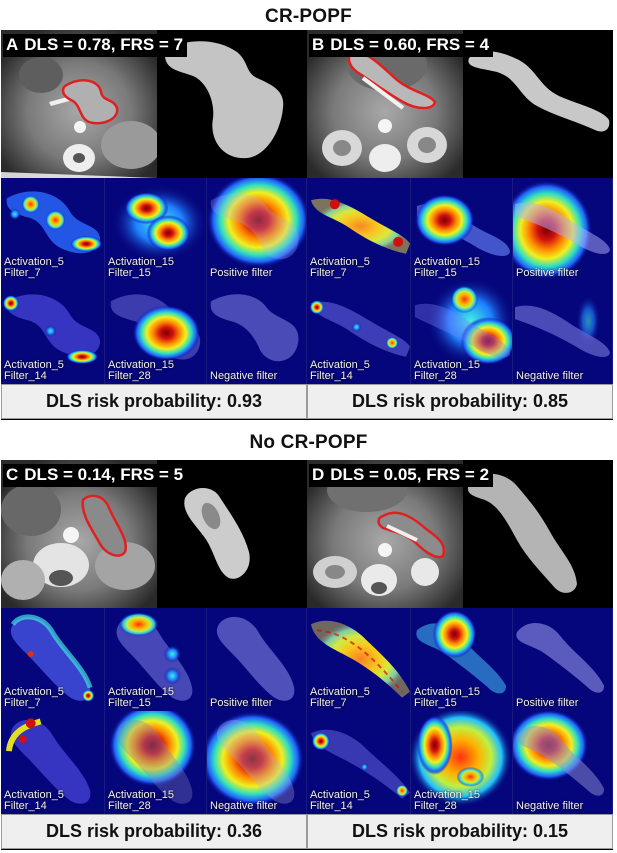 Image resolution: width=617 pixels, height=853 pixels. I want to click on panel-letter: D, so click(318, 474).